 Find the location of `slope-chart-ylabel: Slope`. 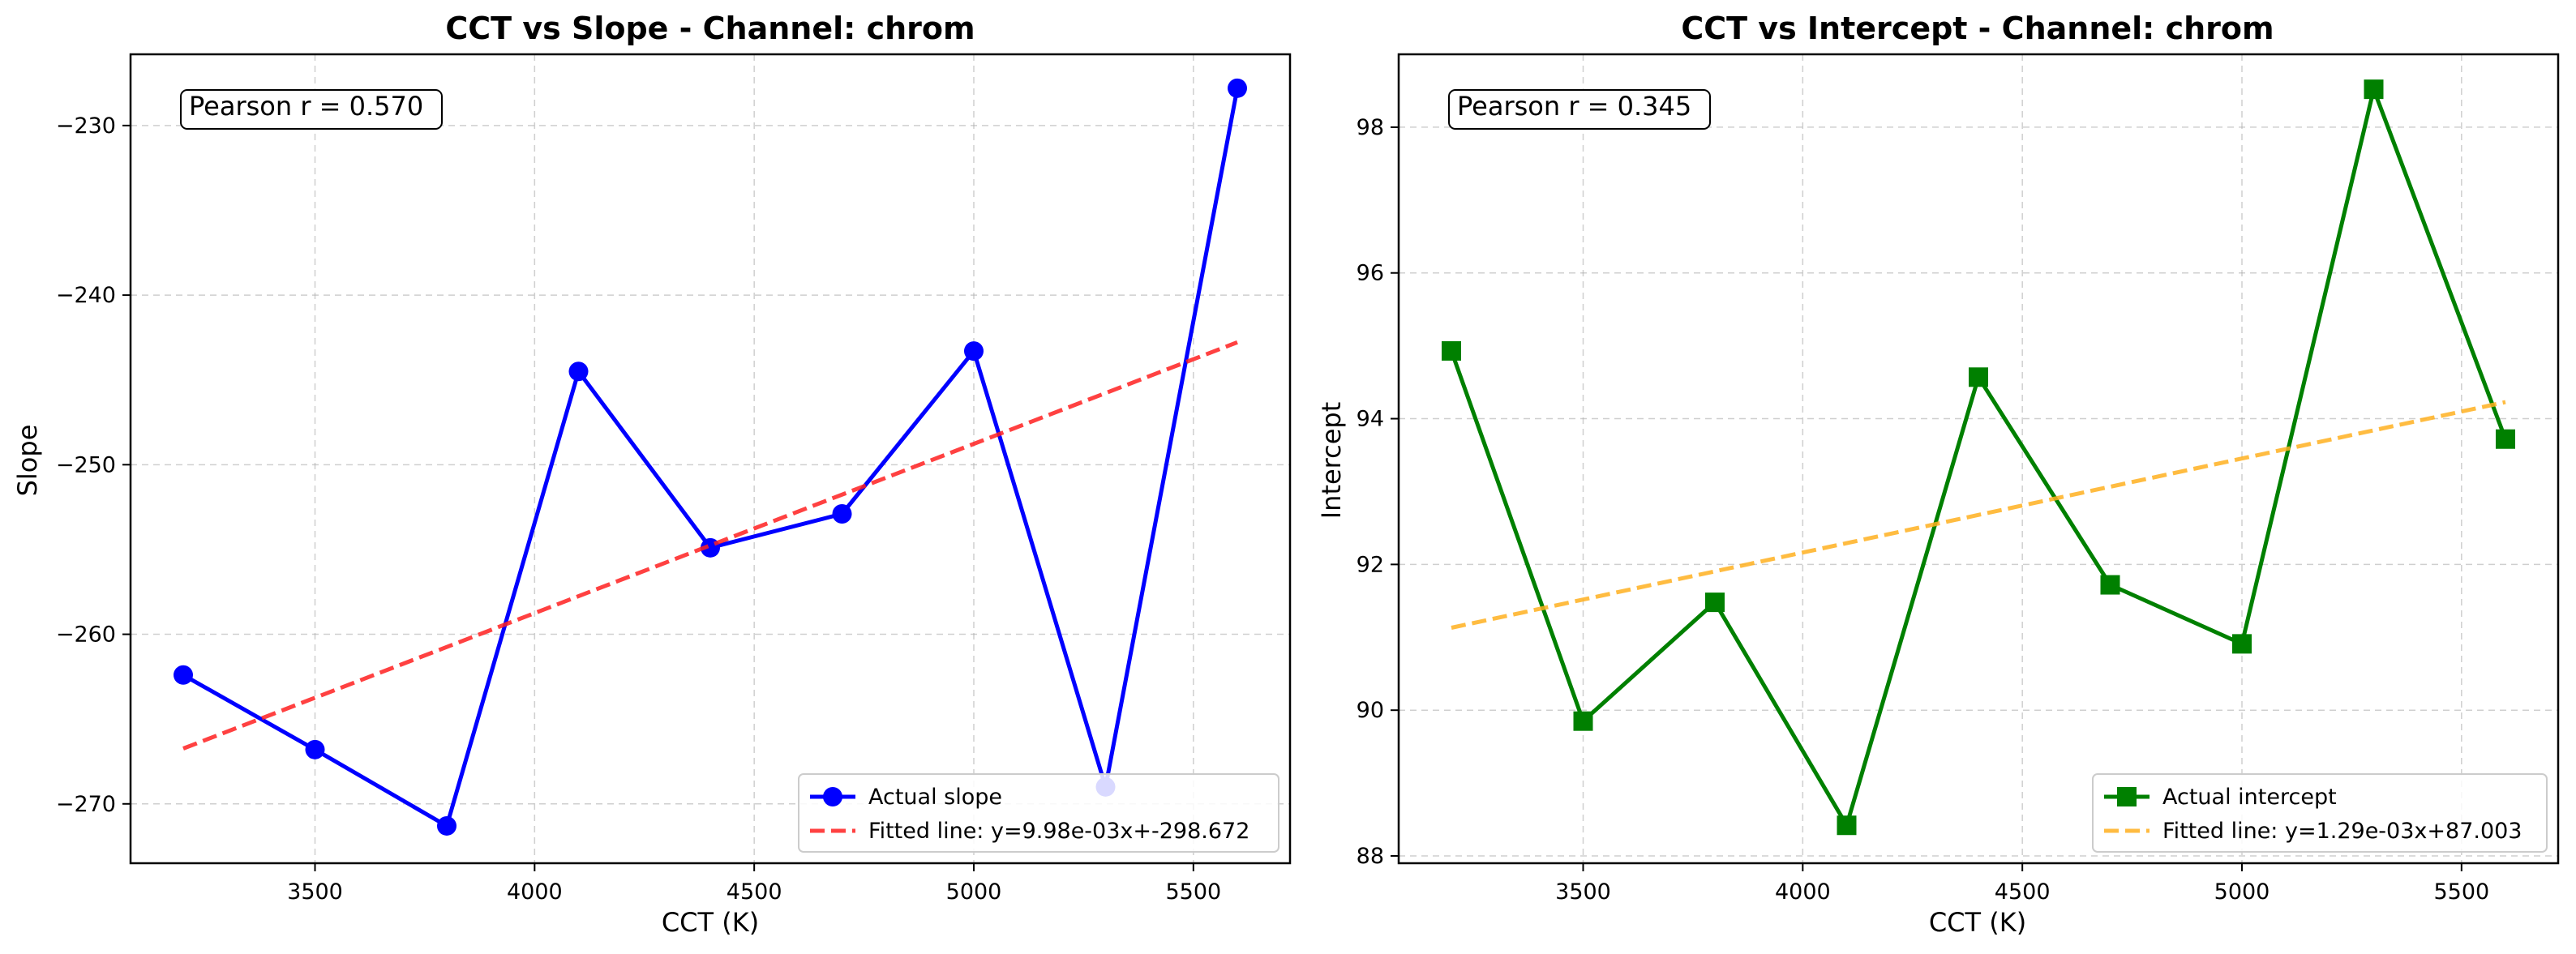

slope-chart-ylabel: Slope is located at coordinates (27, 461).